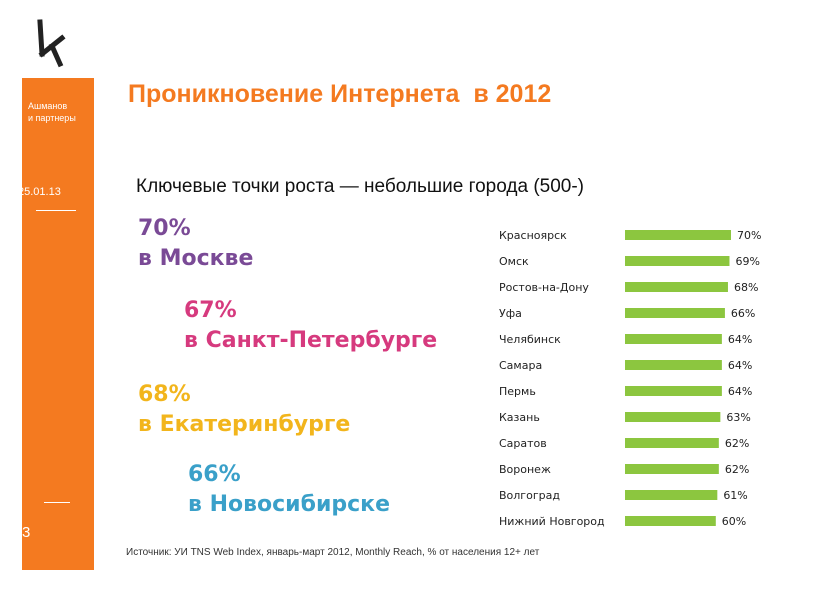  Describe the element at coordinates (747, 261) in the screenshot. I see `data-label: 69%` at that location.